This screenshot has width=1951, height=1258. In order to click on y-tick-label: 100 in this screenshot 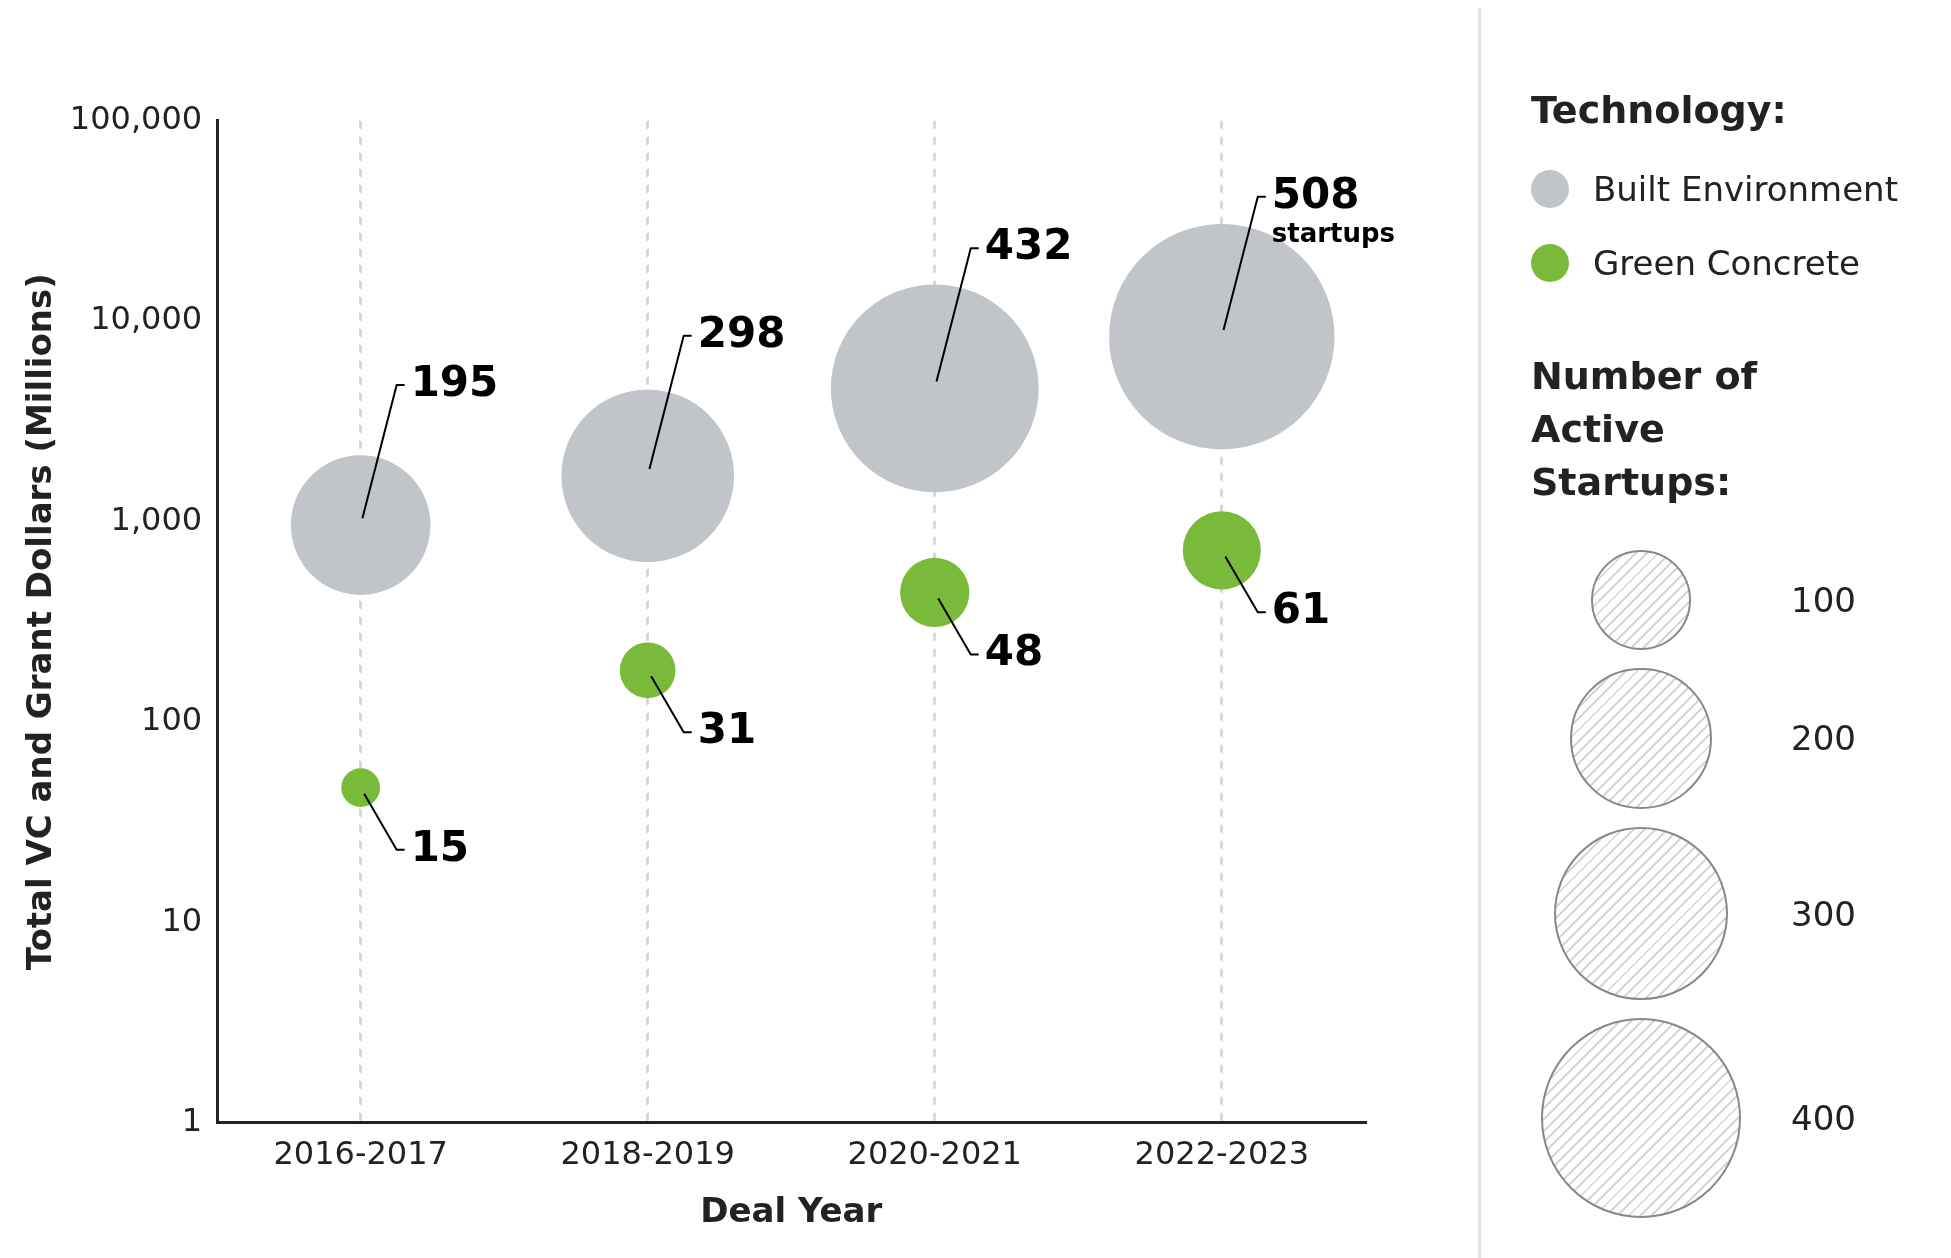, I will do `click(172, 719)`.